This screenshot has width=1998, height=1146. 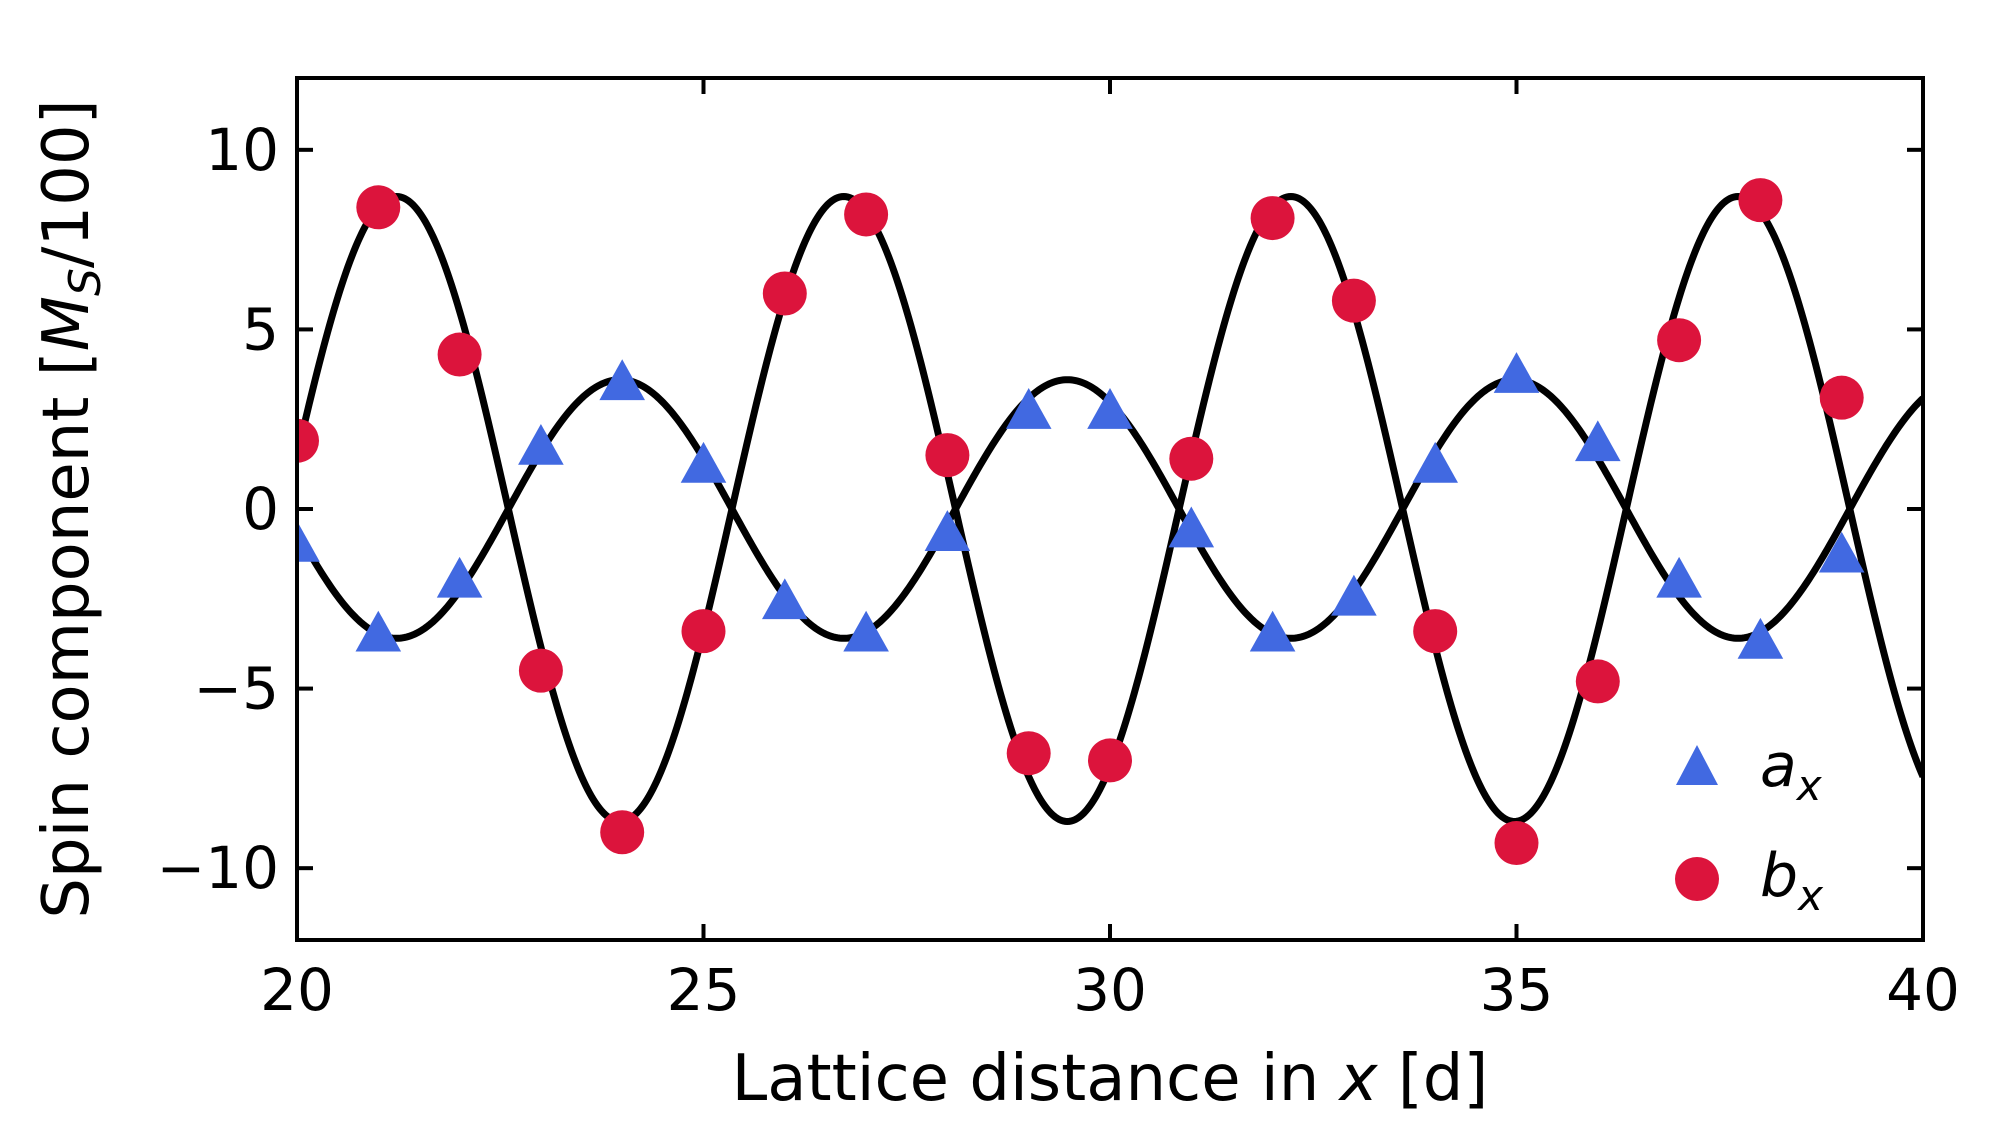 I want to click on legend-label-b-x: bx, so click(x=1792, y=880).